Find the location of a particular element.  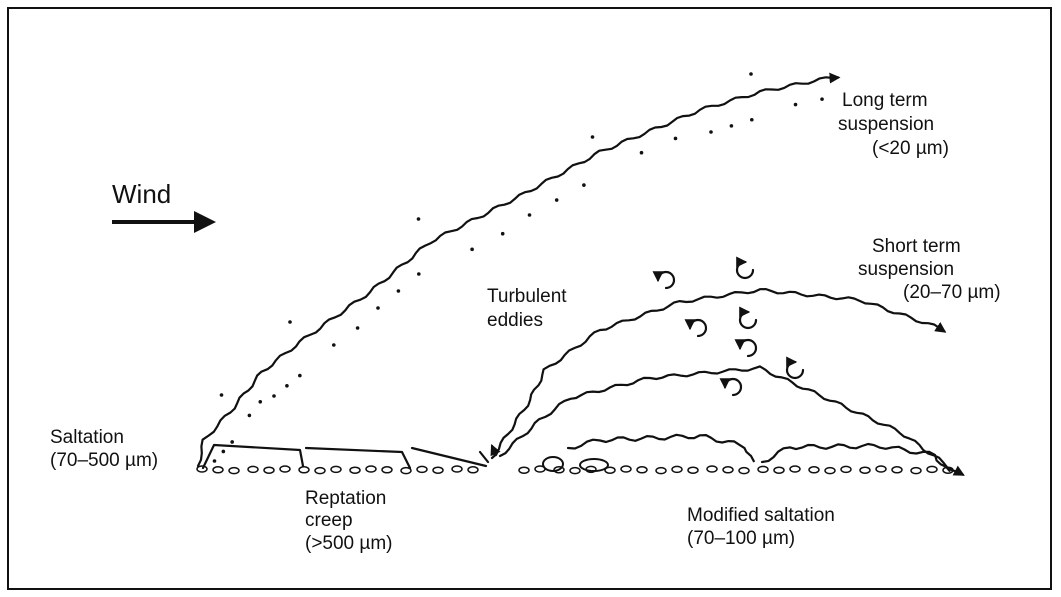

label: Modified saltation is located at coordinates (761, 515).